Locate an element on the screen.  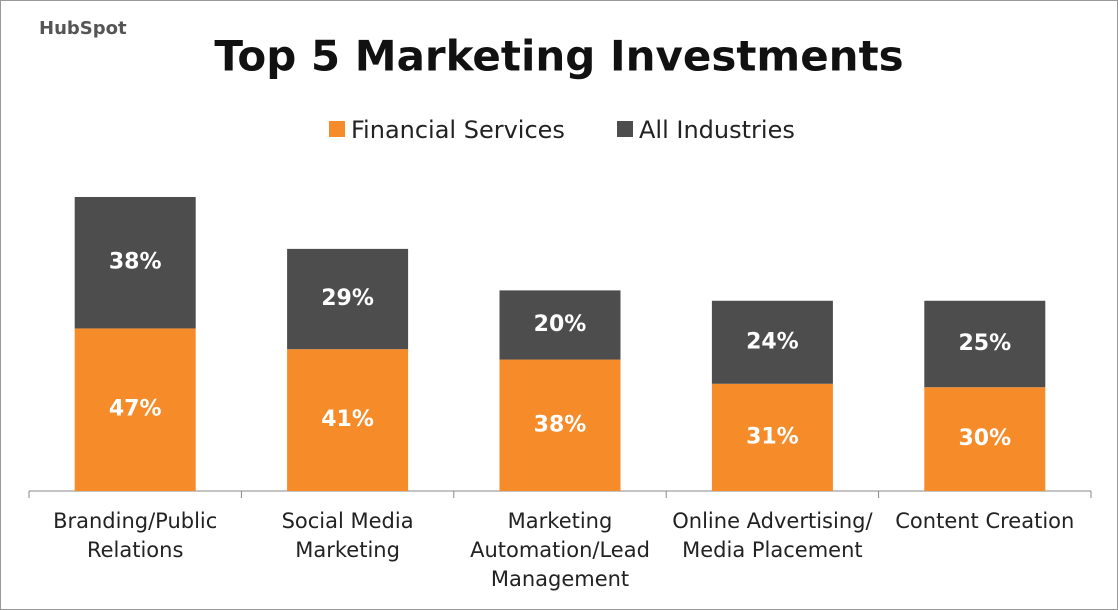
value-label: 20% is located at coordinates (560, 324).